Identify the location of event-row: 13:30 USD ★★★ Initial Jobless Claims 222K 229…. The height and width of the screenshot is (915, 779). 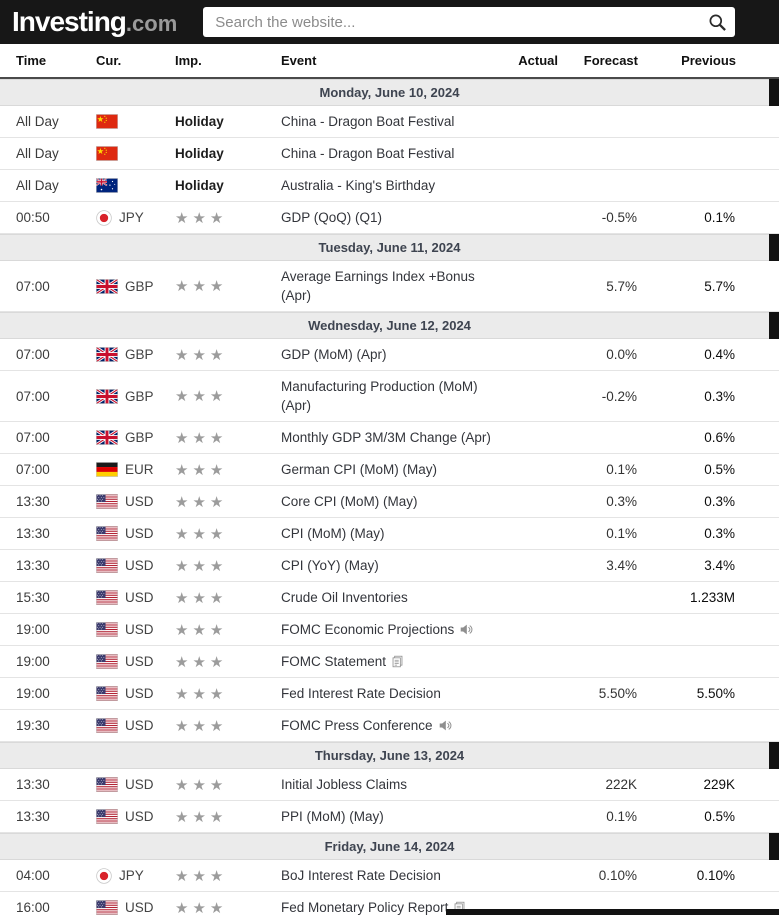
(389, 785).